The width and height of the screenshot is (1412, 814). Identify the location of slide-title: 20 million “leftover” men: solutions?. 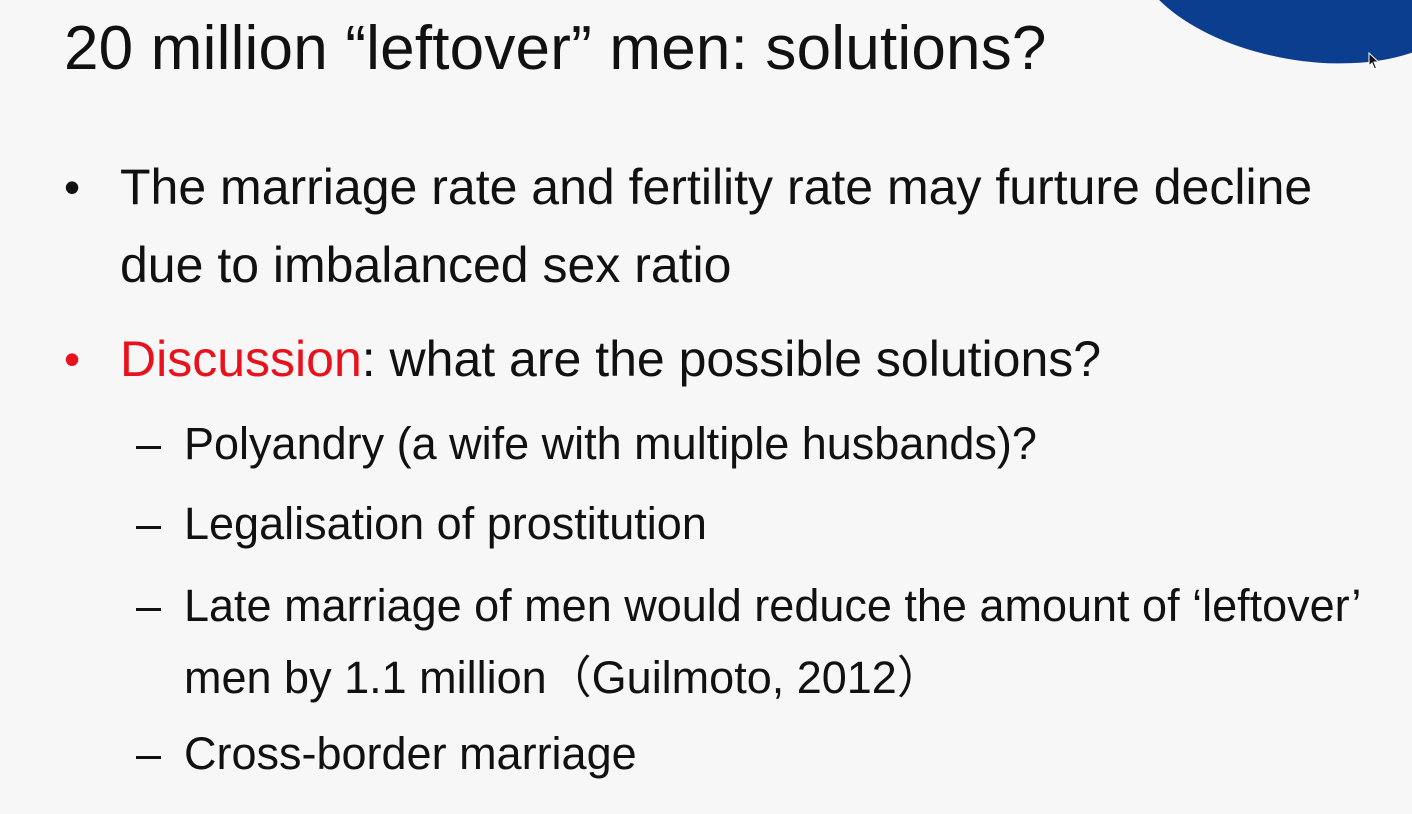
(555, 48).